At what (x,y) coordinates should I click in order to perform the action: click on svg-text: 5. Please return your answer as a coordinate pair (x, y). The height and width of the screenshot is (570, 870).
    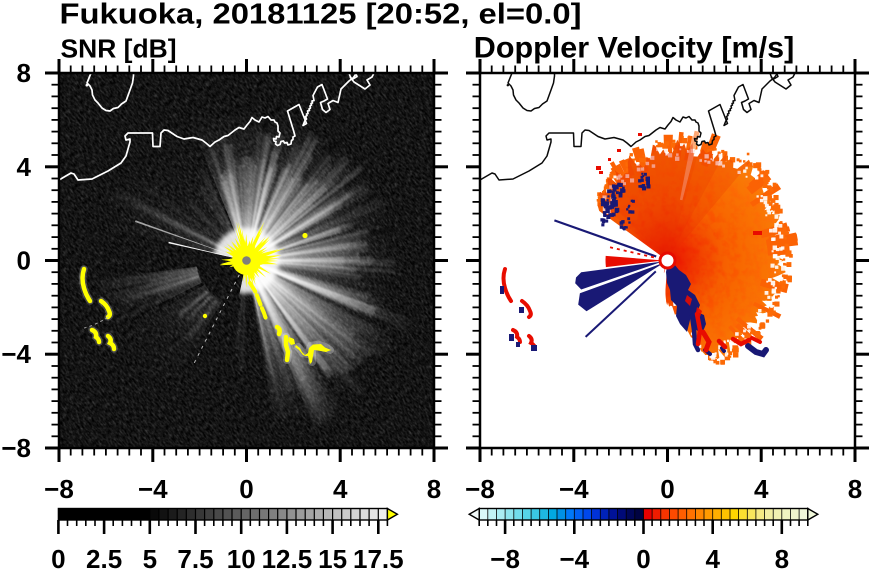
    Looking at the image, I should click on (150, 557).